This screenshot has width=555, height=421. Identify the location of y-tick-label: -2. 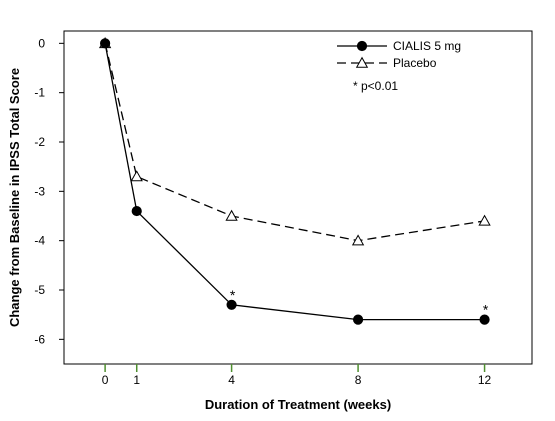
(39, 142).